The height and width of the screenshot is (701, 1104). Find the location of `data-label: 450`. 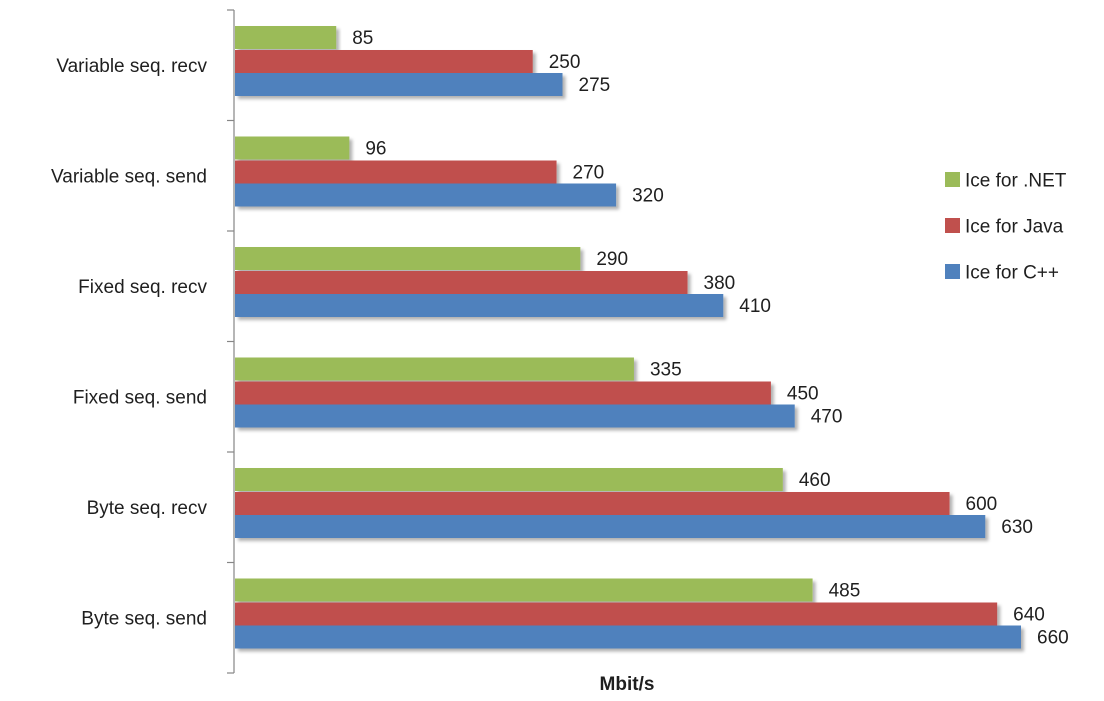

data-label: 450 is located at coordinates (803, 394).